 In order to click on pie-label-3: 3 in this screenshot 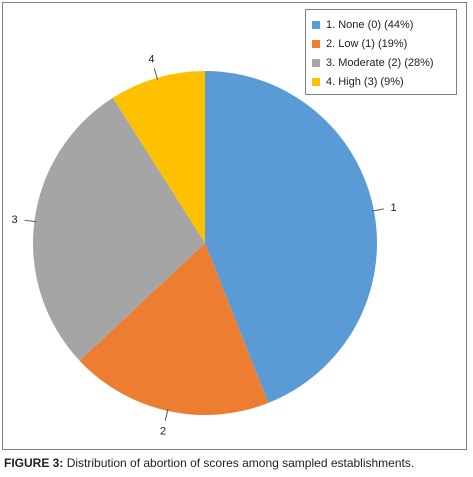, I will do `click(14, 220)`.